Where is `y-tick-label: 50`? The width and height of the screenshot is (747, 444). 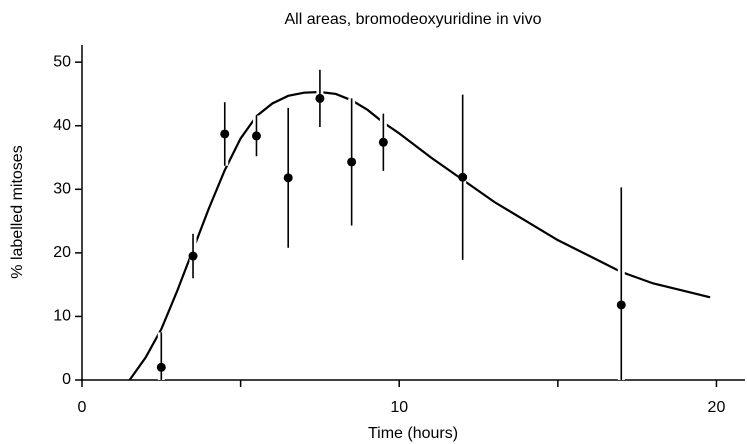 y-tick-label: 50 is located at coordinates (62, 61).